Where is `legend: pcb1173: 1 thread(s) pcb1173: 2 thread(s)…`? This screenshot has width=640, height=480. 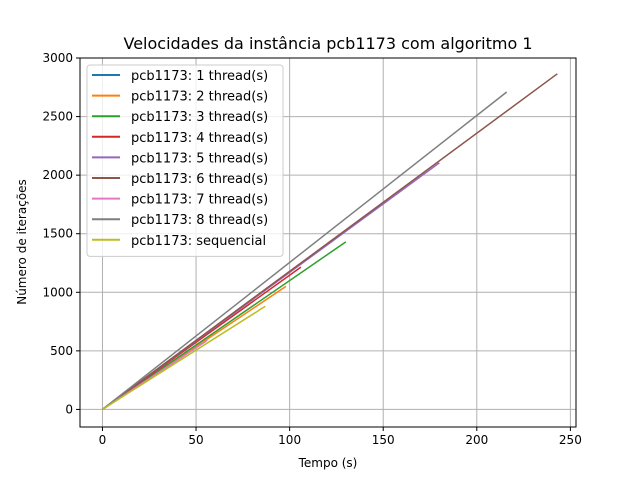 legend: pcb1173: 1 thread(s) pcb1173: 2 thread(s)… is located at coordinates (185, 160).